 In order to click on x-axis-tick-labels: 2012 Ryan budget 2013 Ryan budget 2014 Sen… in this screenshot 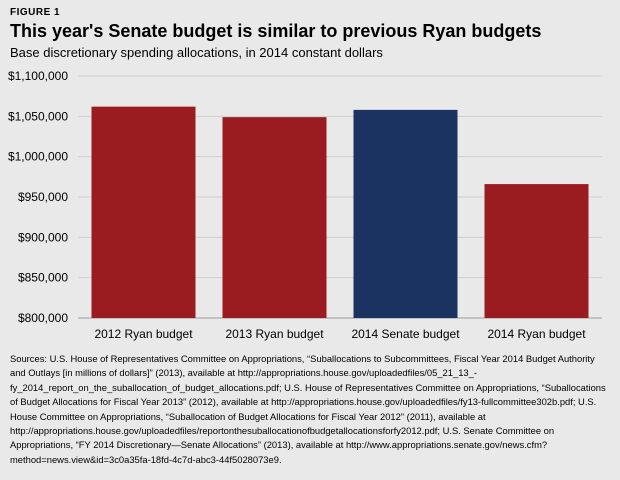, I will do `click(340, 334)`.